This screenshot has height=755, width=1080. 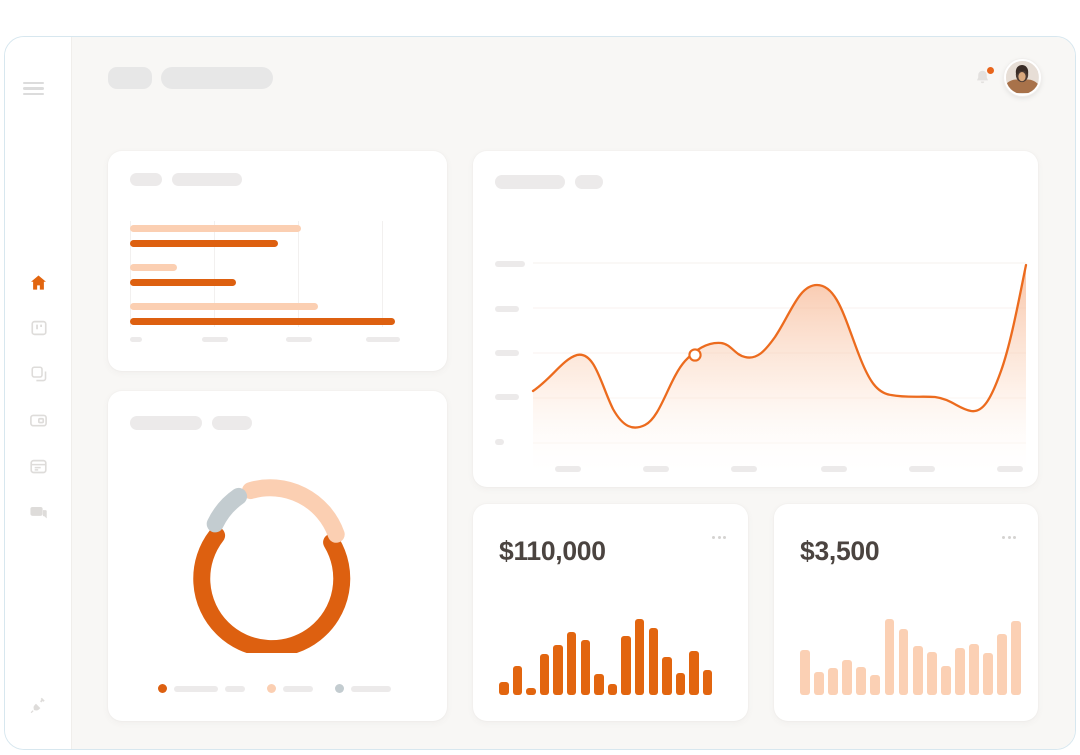 I want to click on user-avatar-image, so click(x=1022, y=77).